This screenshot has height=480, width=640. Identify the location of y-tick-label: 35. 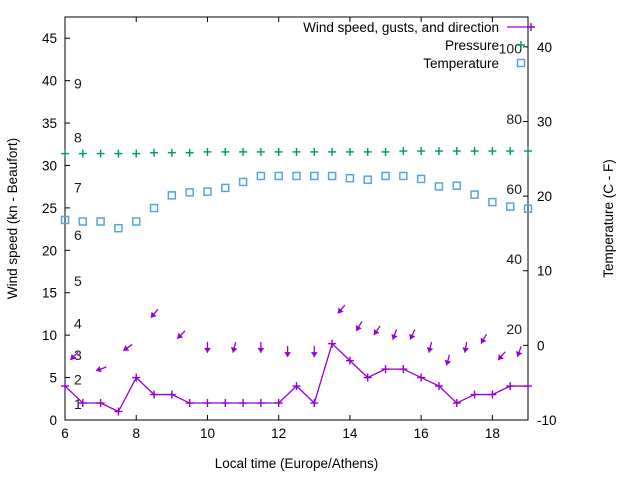
(49, 123).